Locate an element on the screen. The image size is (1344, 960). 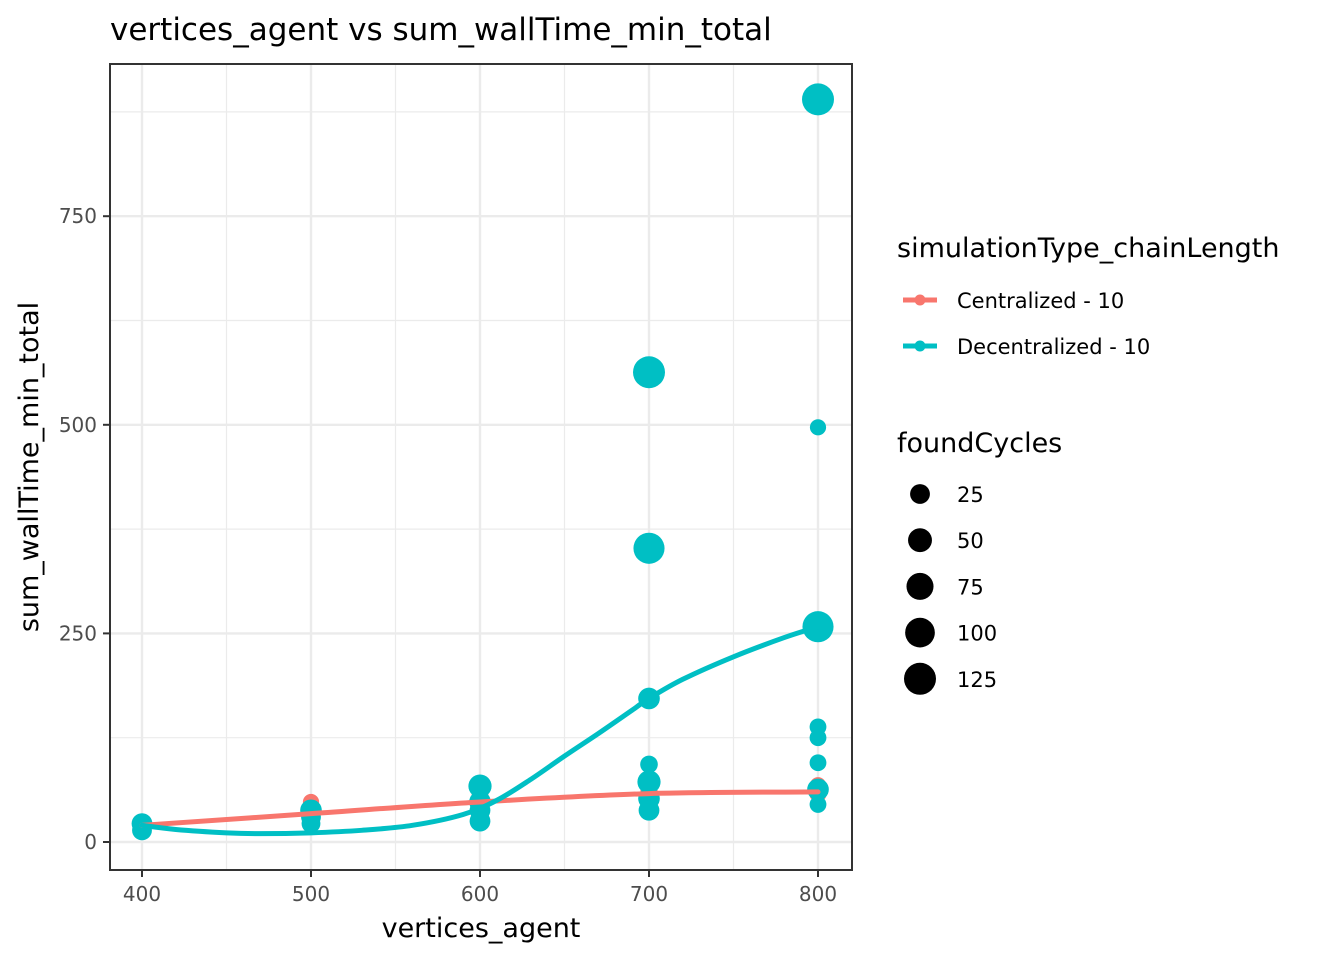
color-legend-items: Centralized - 10 Decentralized - 10 is located at coordinates (1026, 324).